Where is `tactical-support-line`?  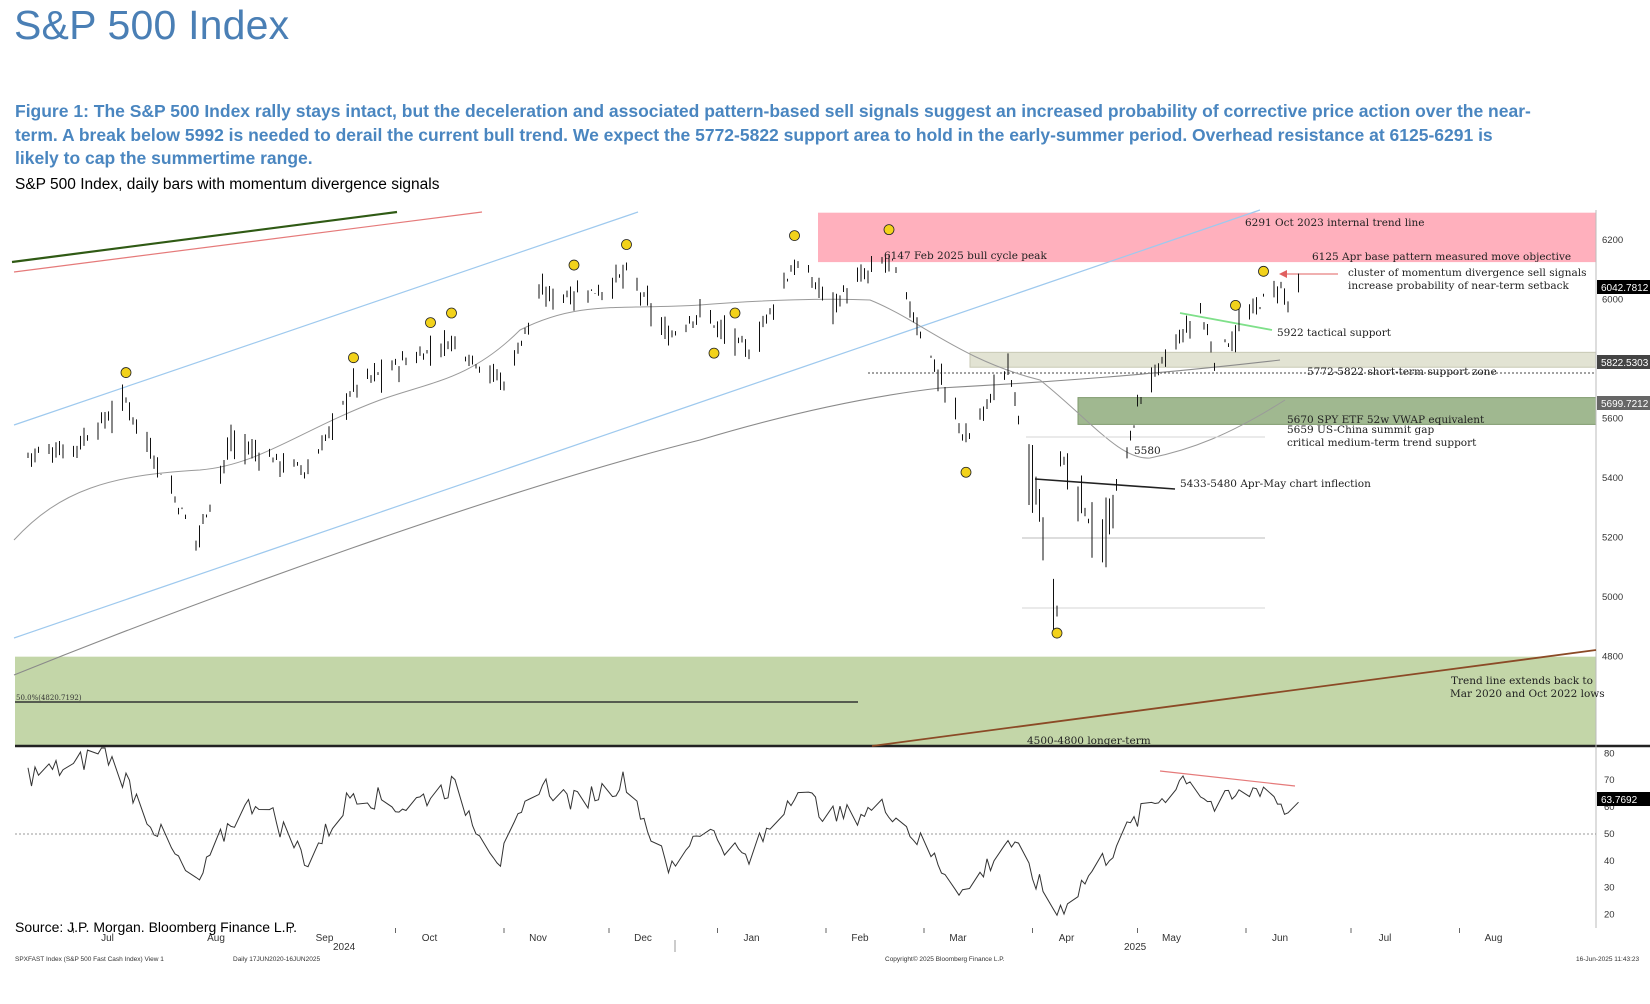 tactical-support-line is located at coordinates (1226, 321).